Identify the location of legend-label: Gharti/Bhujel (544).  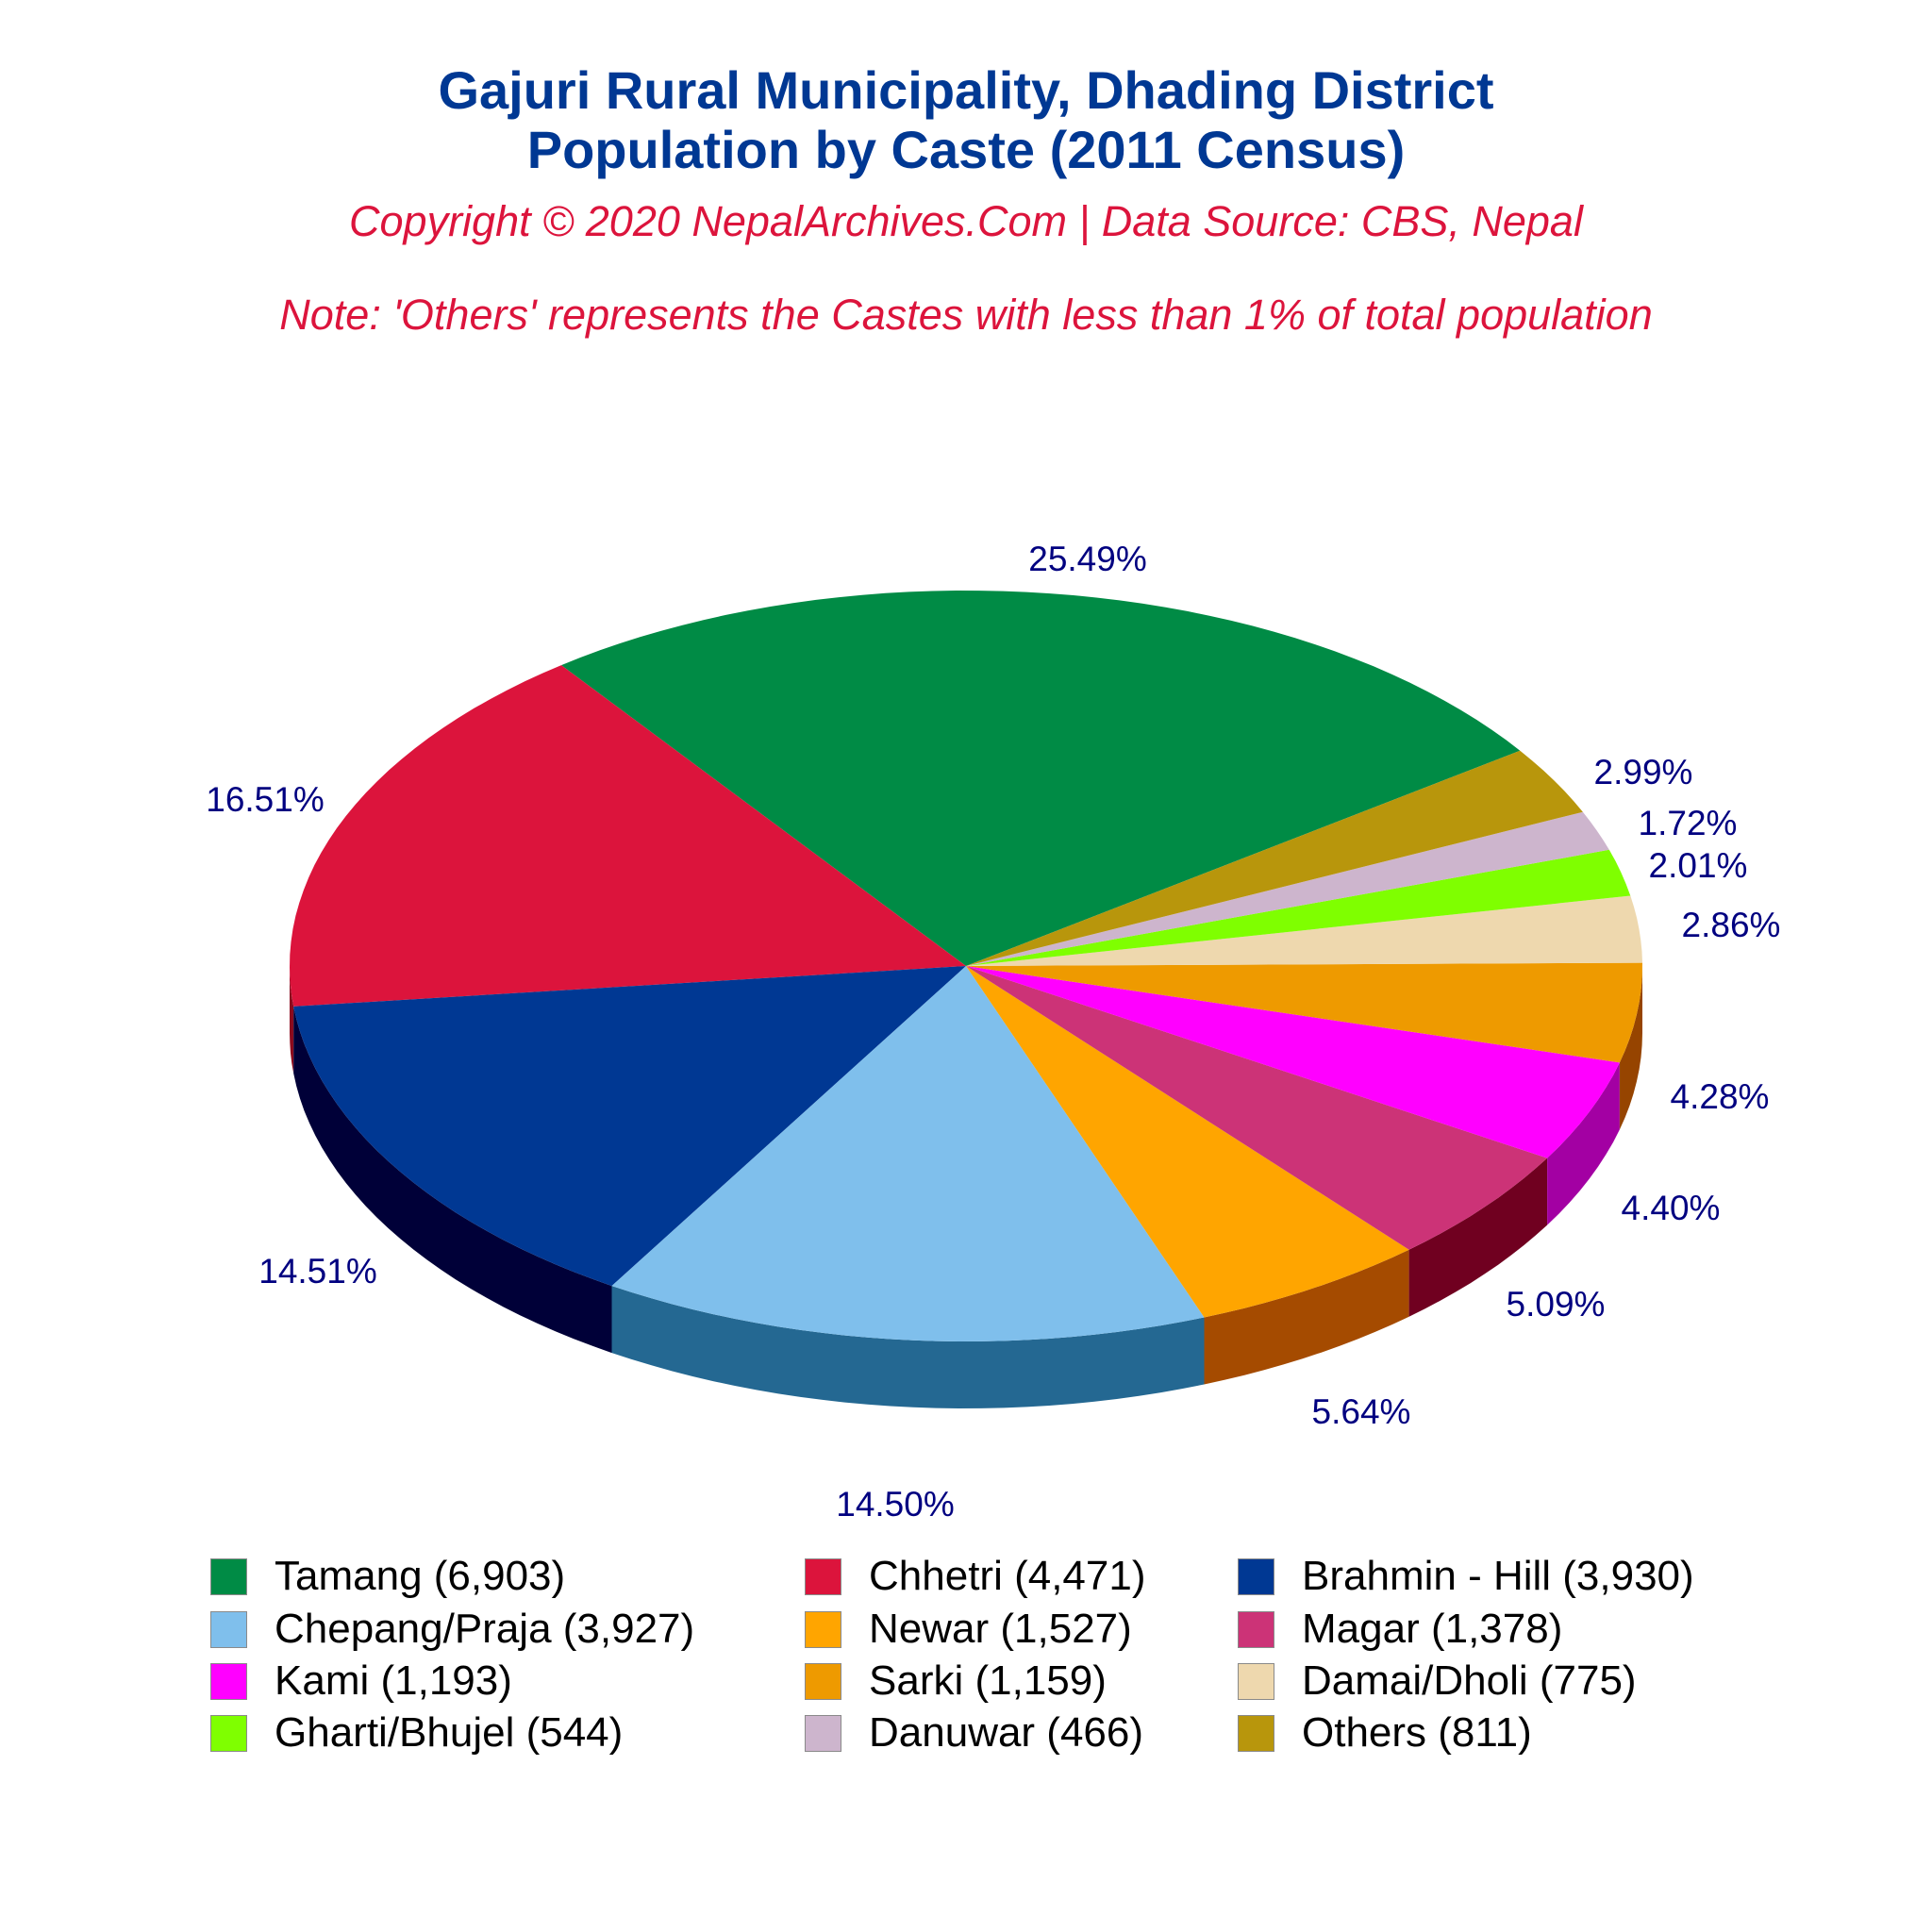
(450, 1733).